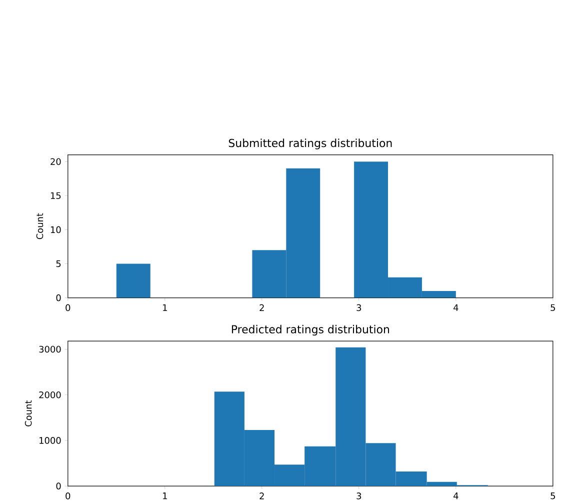  What do you see at coordinates (311, 330) in the screenshot?
I see `chart-title: Predicted ratings distribution` at bounding box center [311, 330].